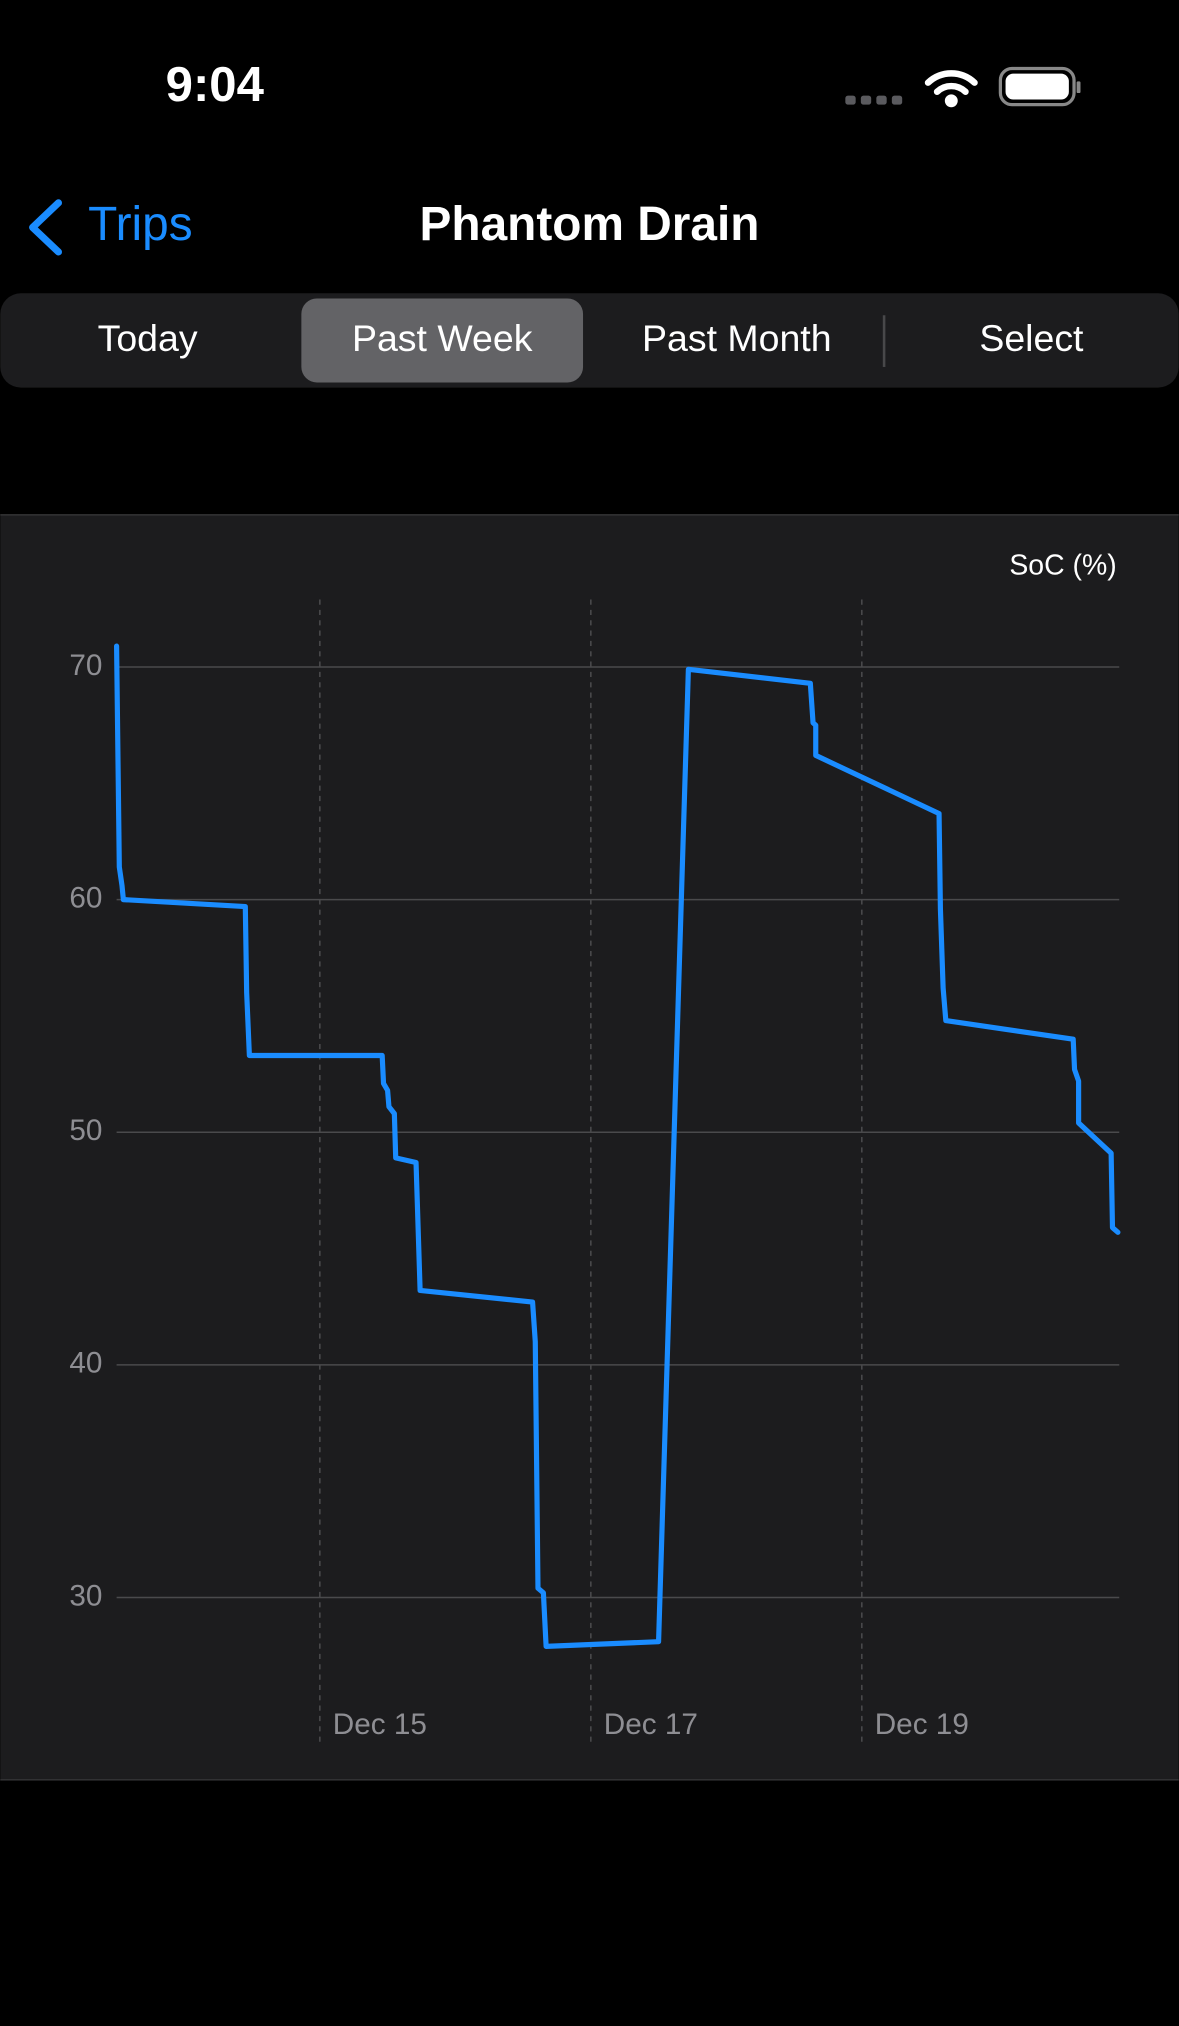  What do you see at coordinates (85, 665) in the screenshot?
I see `y-tick-label: 70` at bounding box center [85, 665].